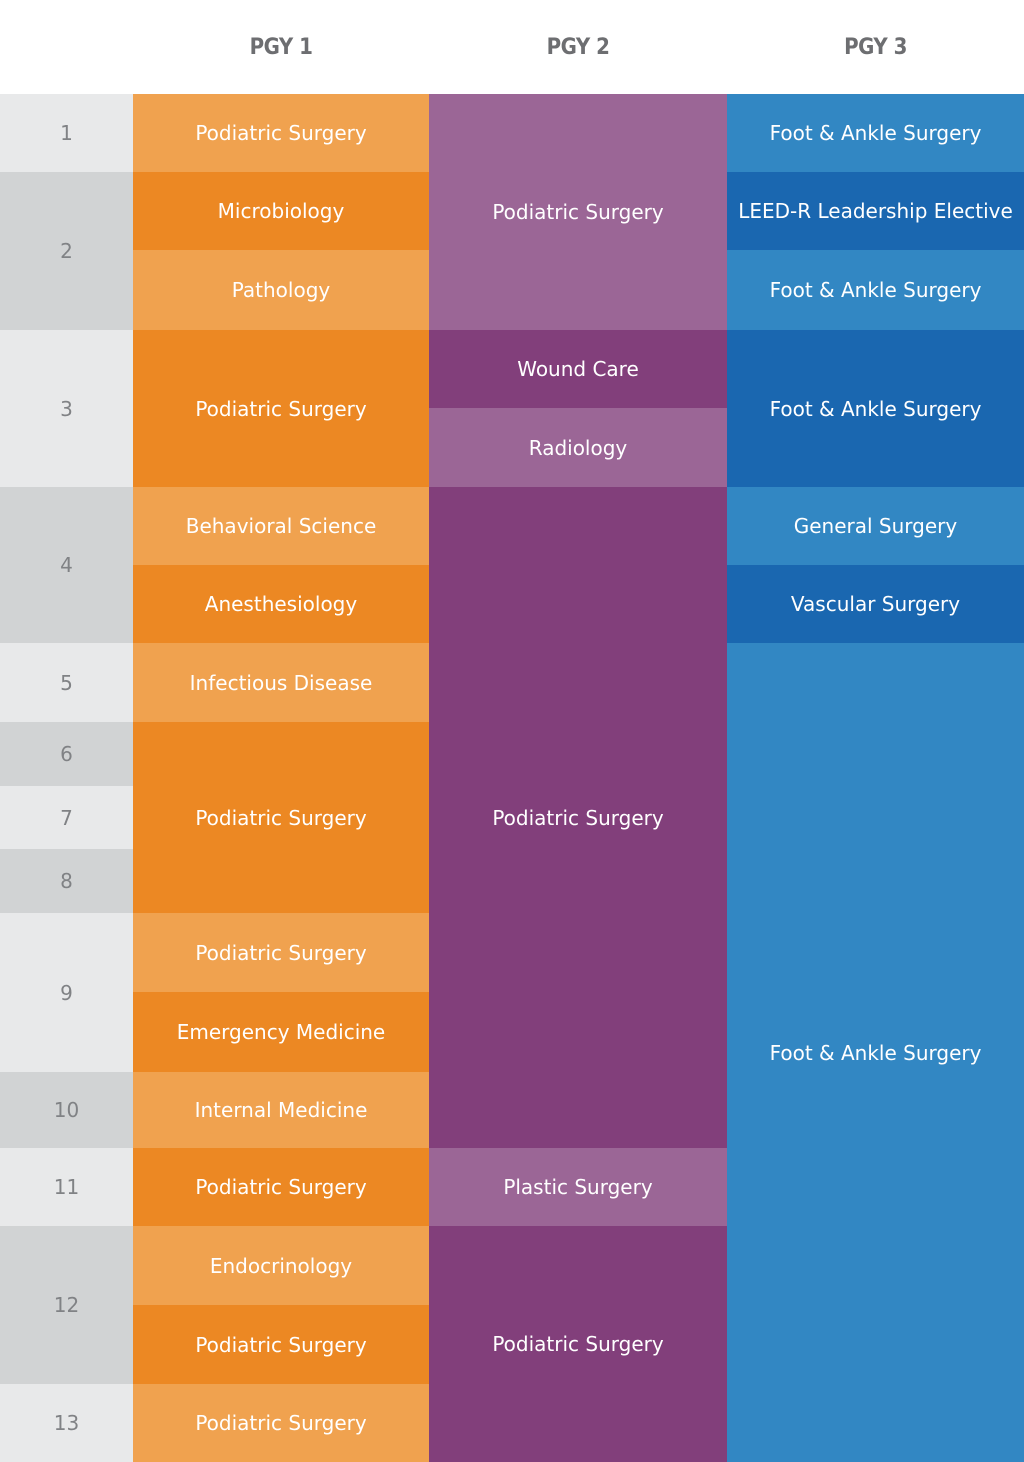 The height and width of the screenshot is (1462, 1024). What do you see at coordinates (578, 447) in the screenshot?
I see `pgy2-rotation: Radiology` at bounding box center [578, 447].